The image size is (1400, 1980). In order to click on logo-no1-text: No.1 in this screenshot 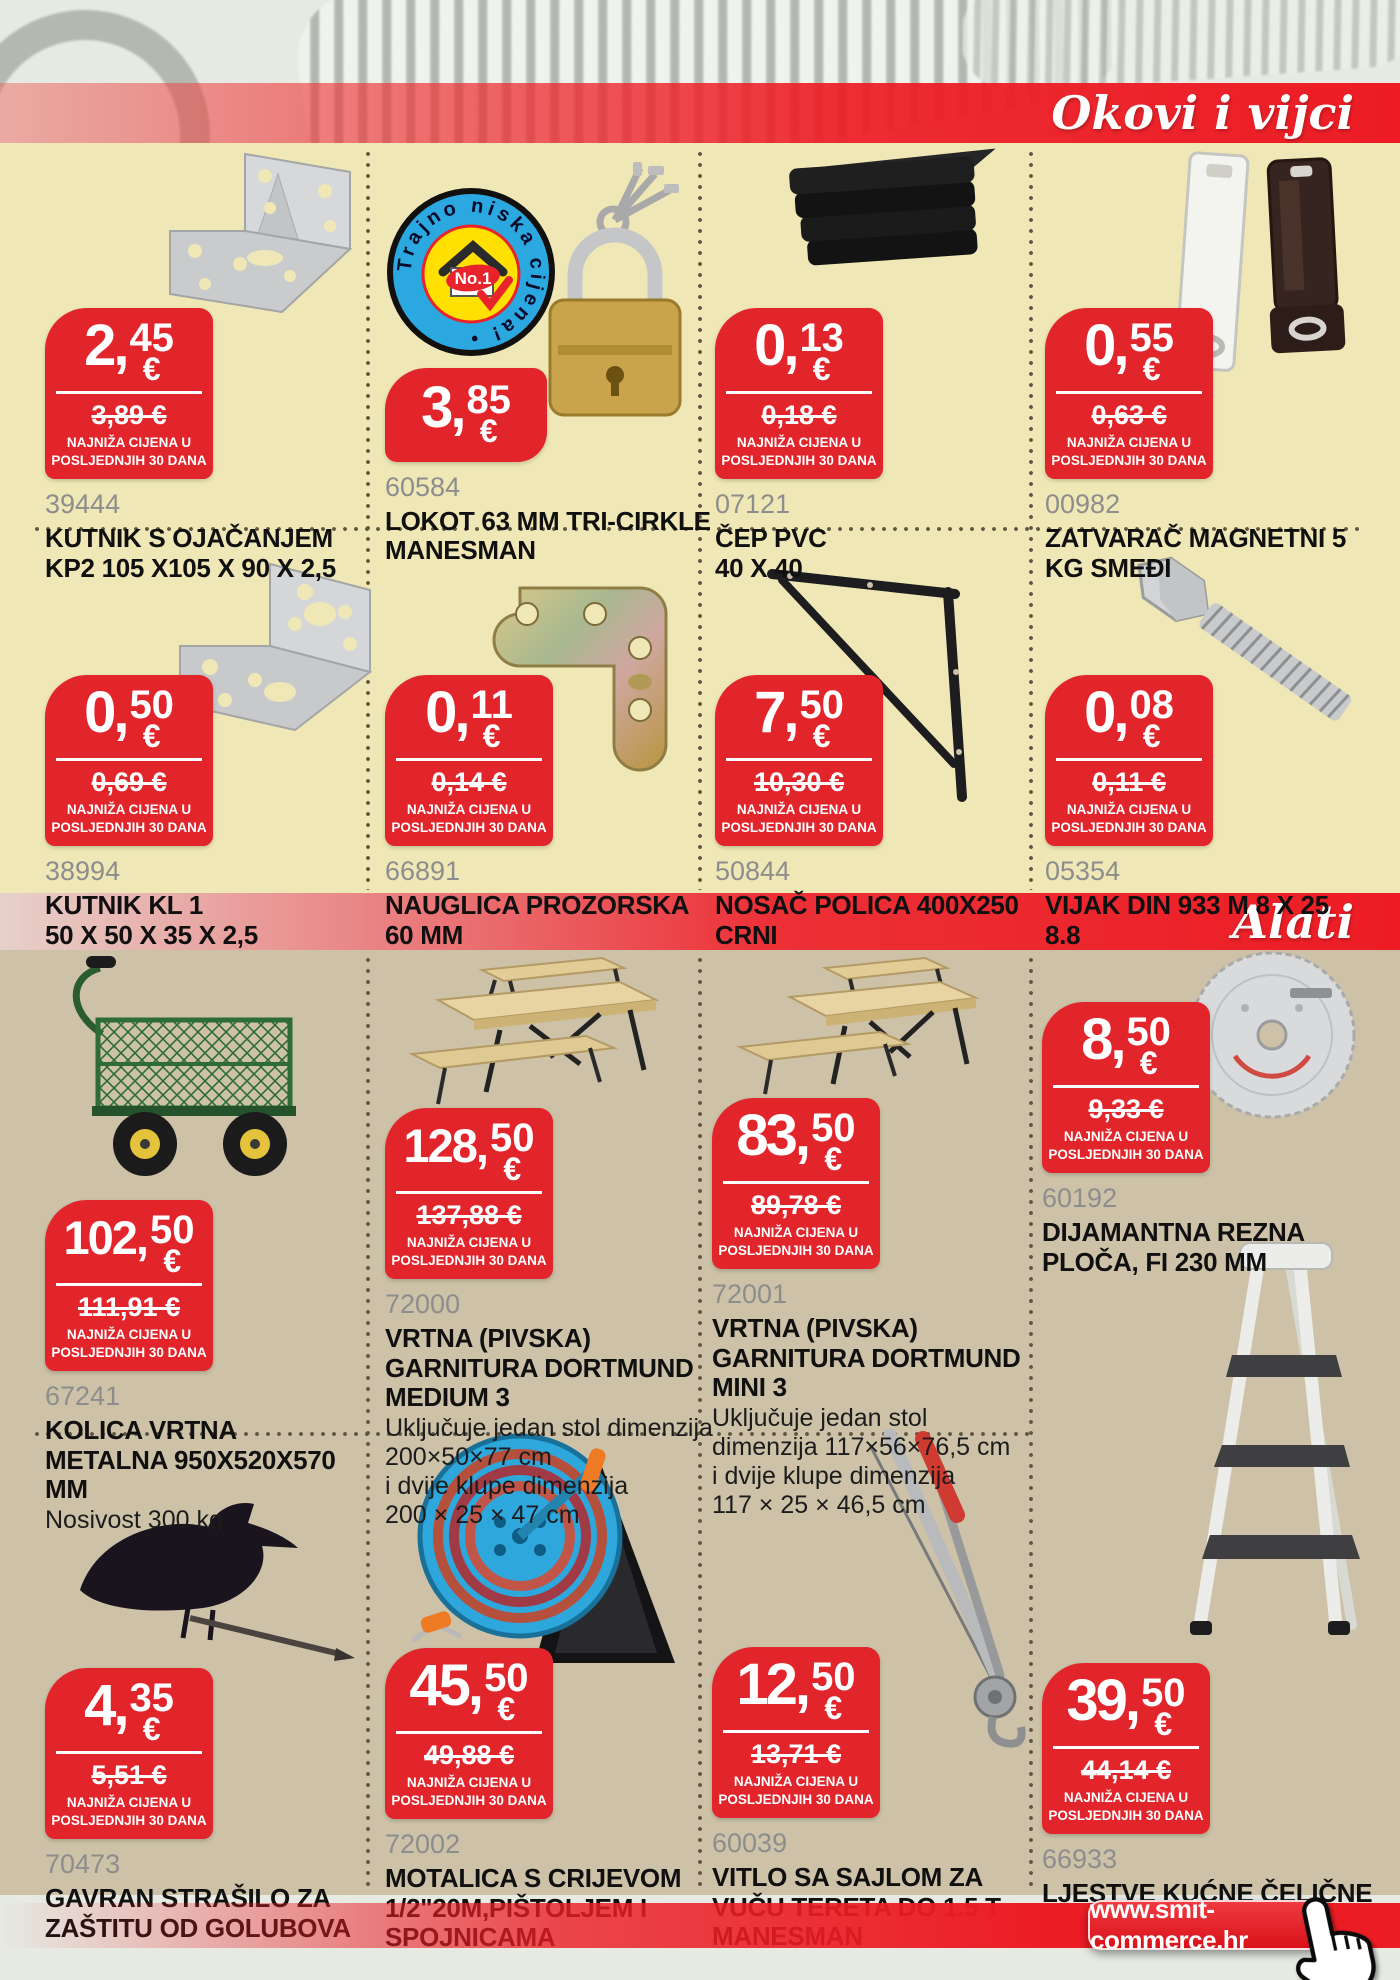, I will do `click(473, 278)`.